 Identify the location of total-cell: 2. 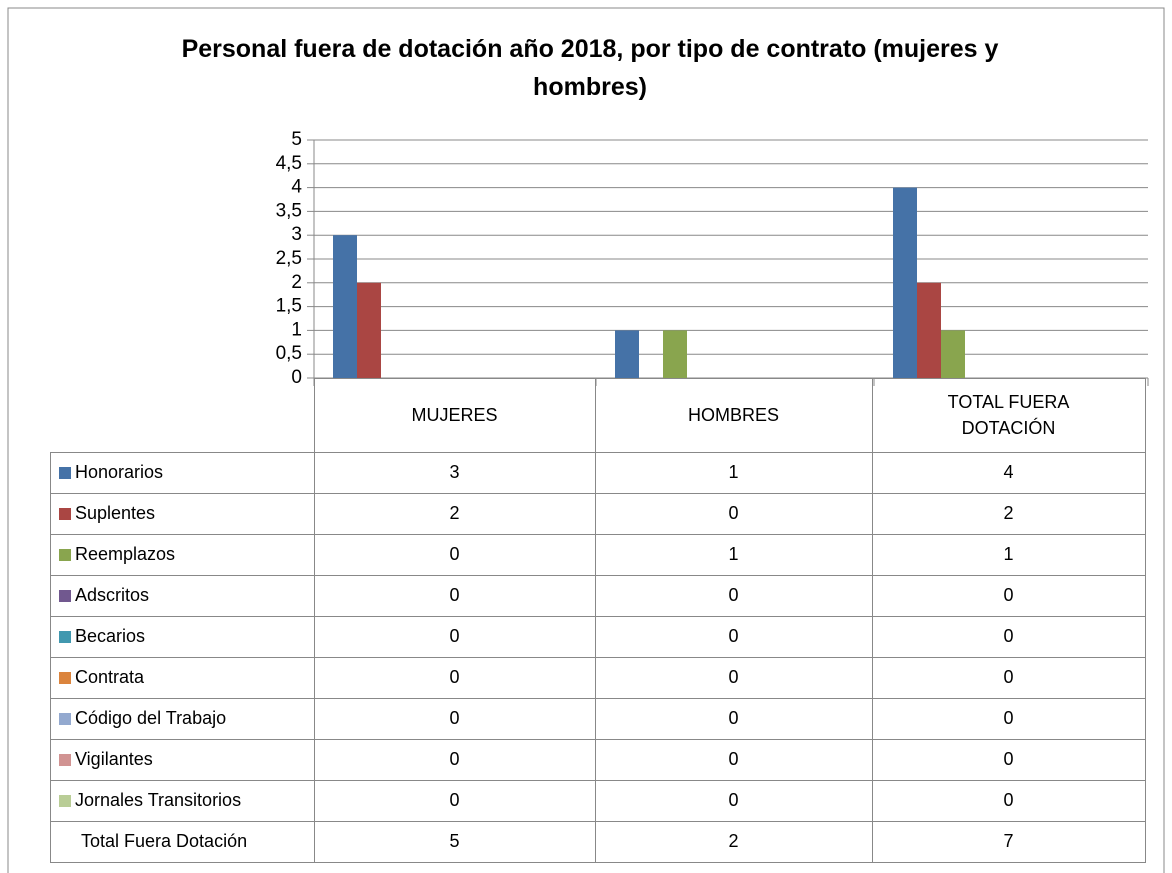
(733, 841).